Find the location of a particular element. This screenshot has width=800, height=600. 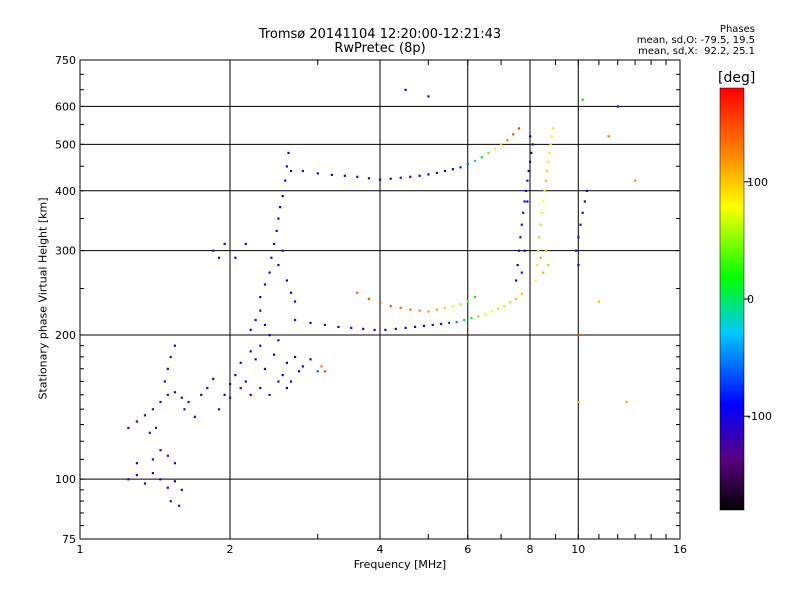

colorbar-tick-label: -100 is located at coordinates (759, 416).